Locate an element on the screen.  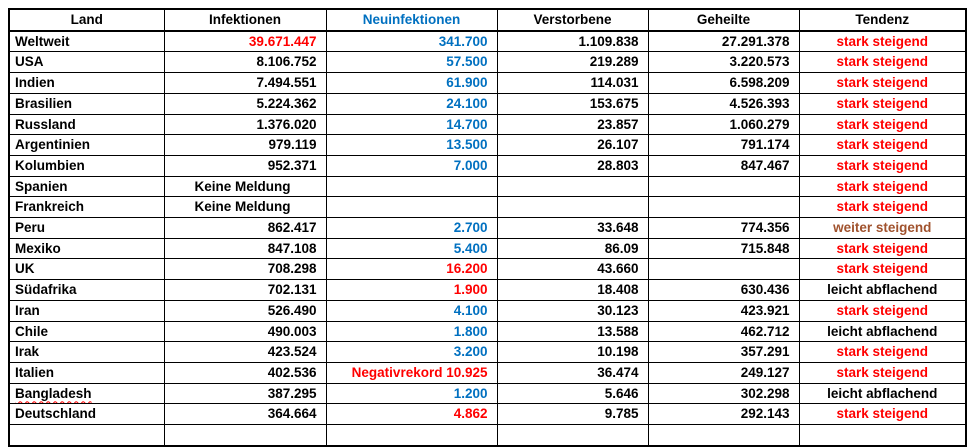
cell-verstorbene: 23.857 is located at coordinates (572, 124).